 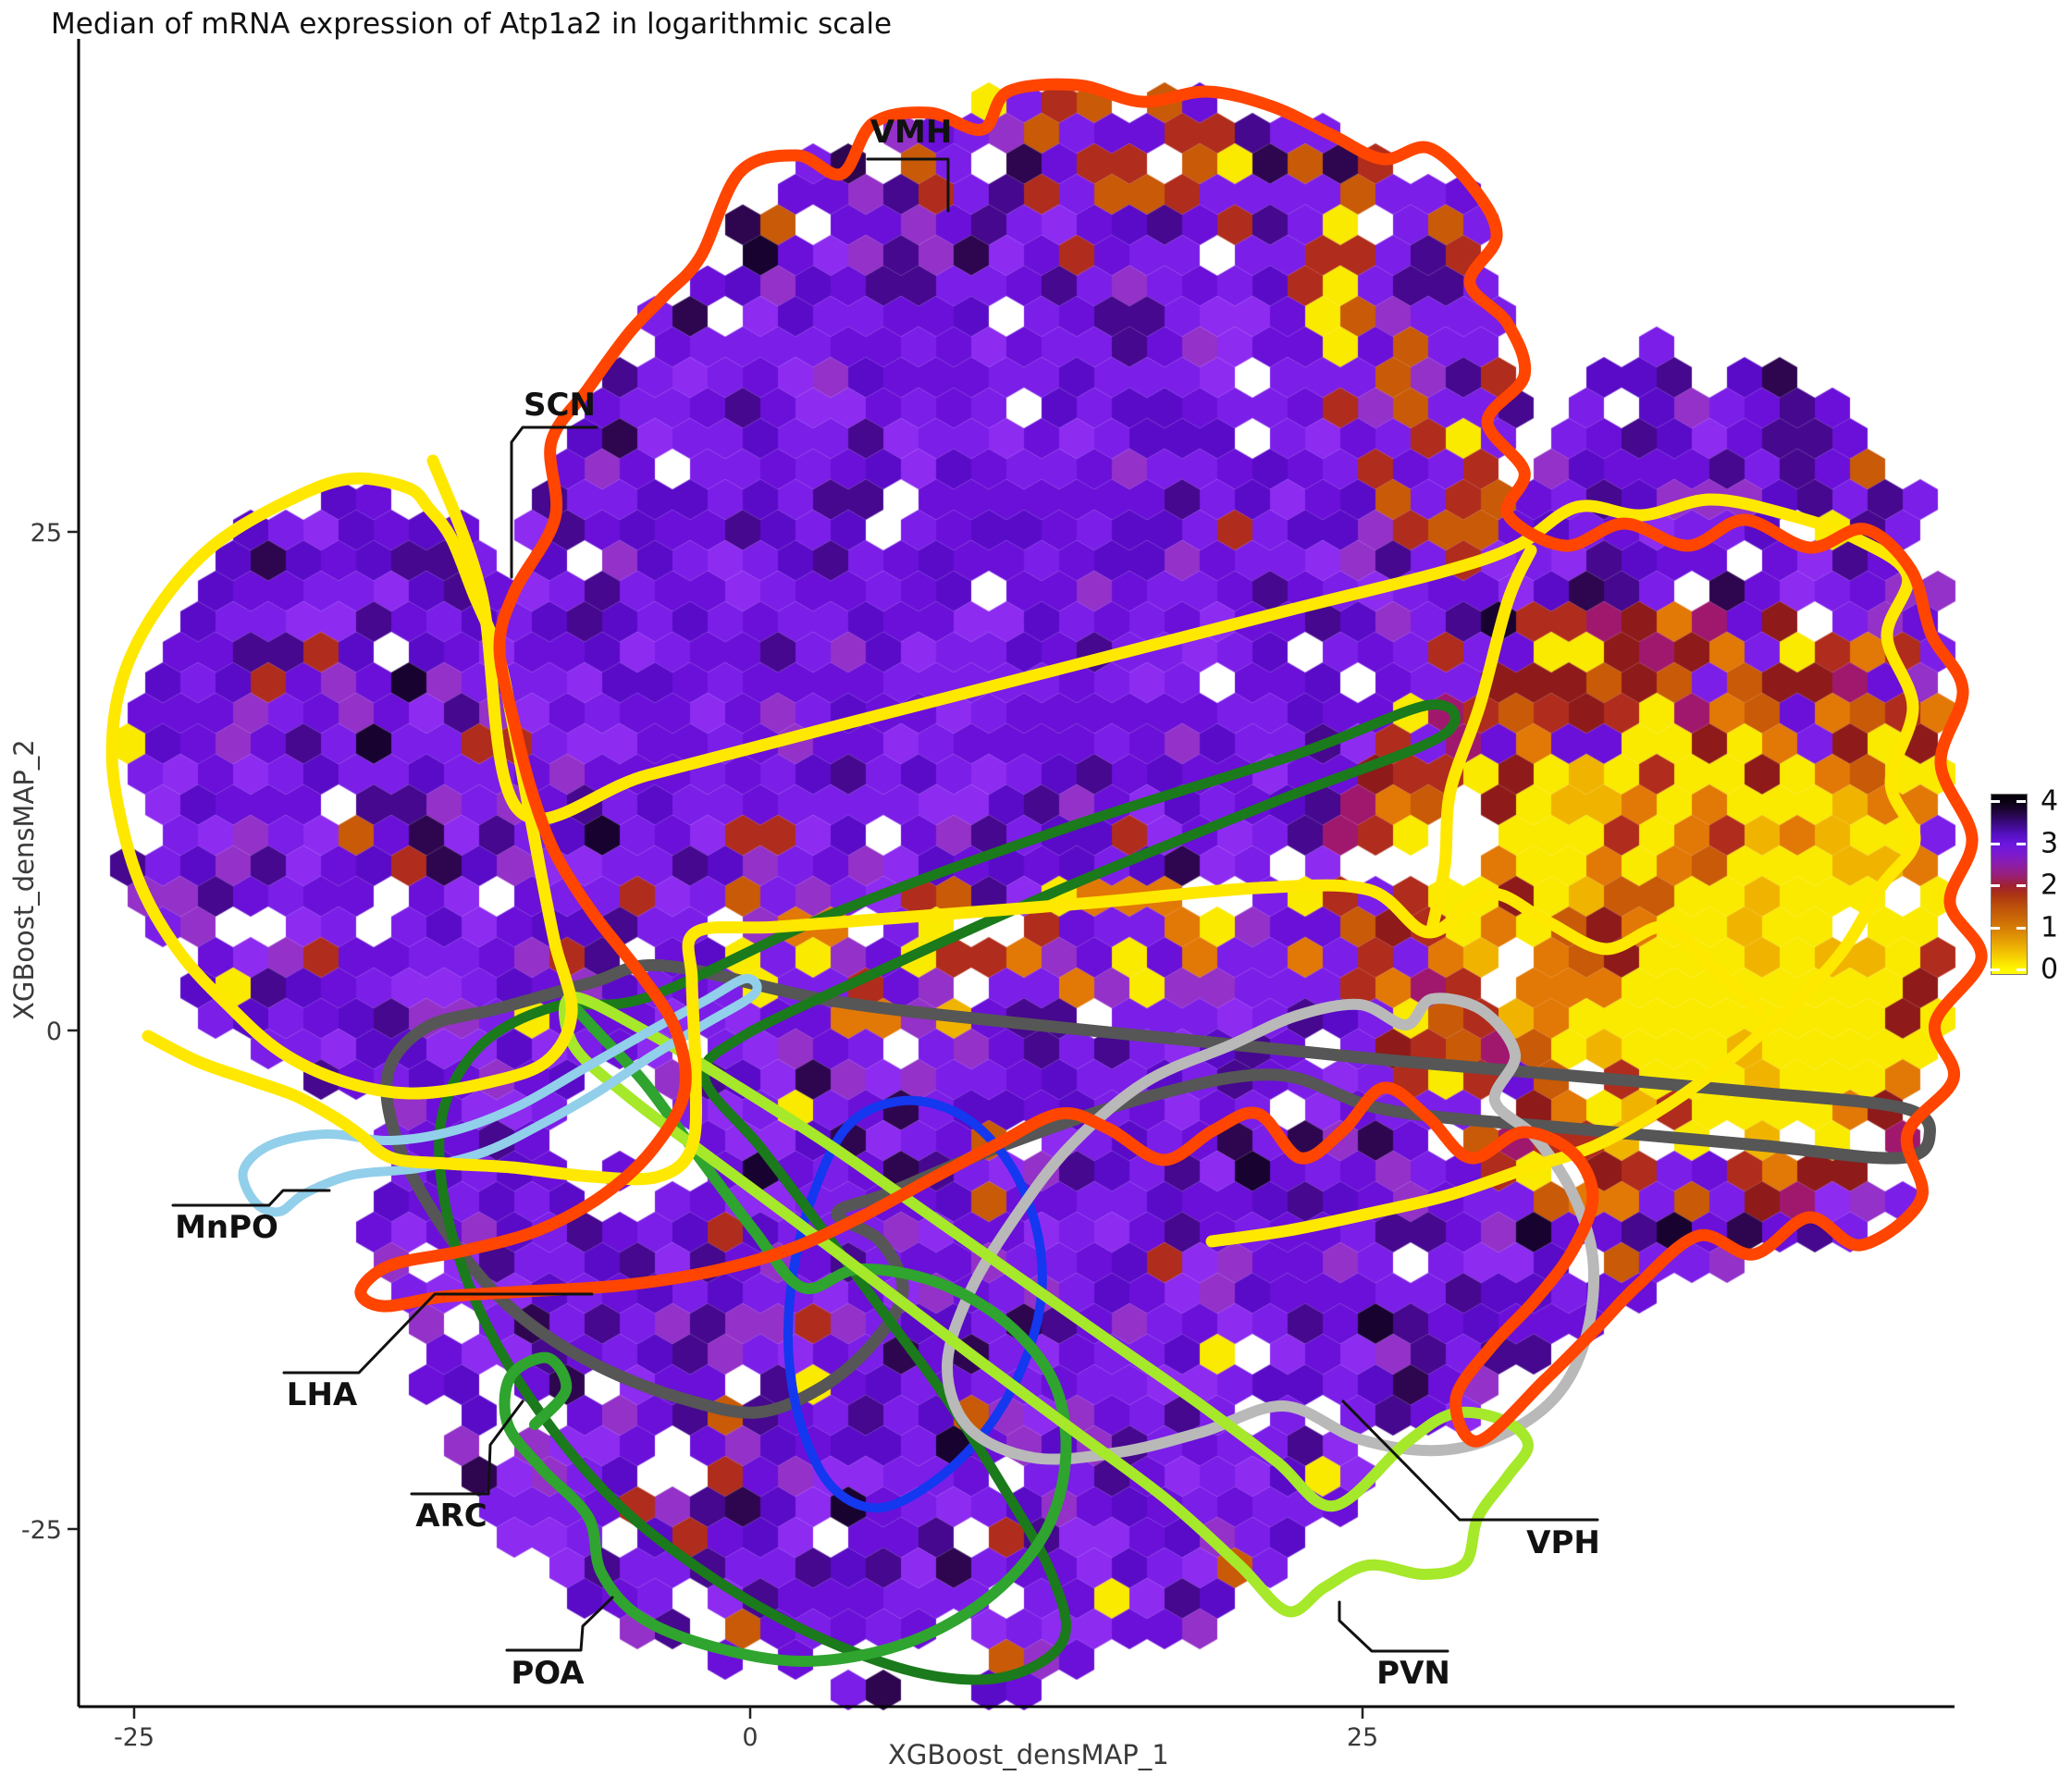 What do you see at coordinates (227, 1228) in the screenshot?
I see `annotation-label-mnpo: MnPO` at bounding box center [227, 1228].